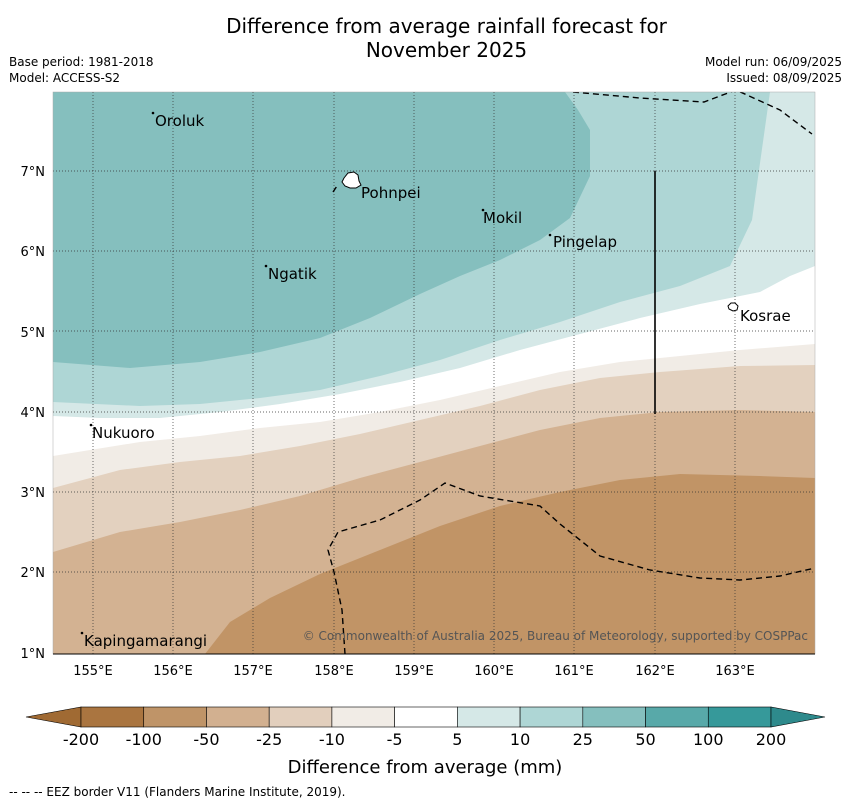  What do you see at coordinates (206, 739) in the screenshot?
I see `colorbar-tick-label: -50` at bounding box center [206, 739].